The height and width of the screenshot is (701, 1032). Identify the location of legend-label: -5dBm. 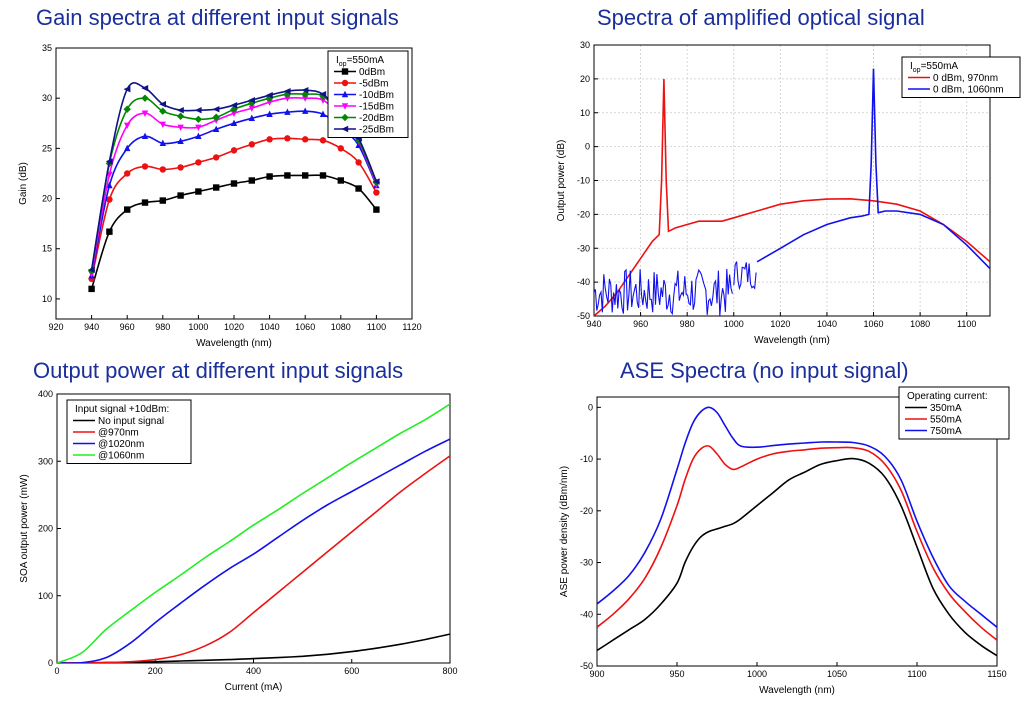
(373, 84).